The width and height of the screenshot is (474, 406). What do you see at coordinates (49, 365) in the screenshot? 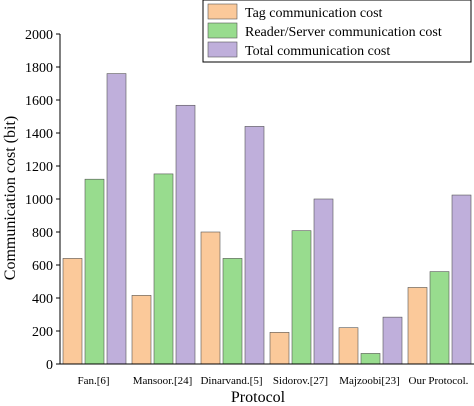
I see `y-tick-label: 0` at bounding box center [49, 365].